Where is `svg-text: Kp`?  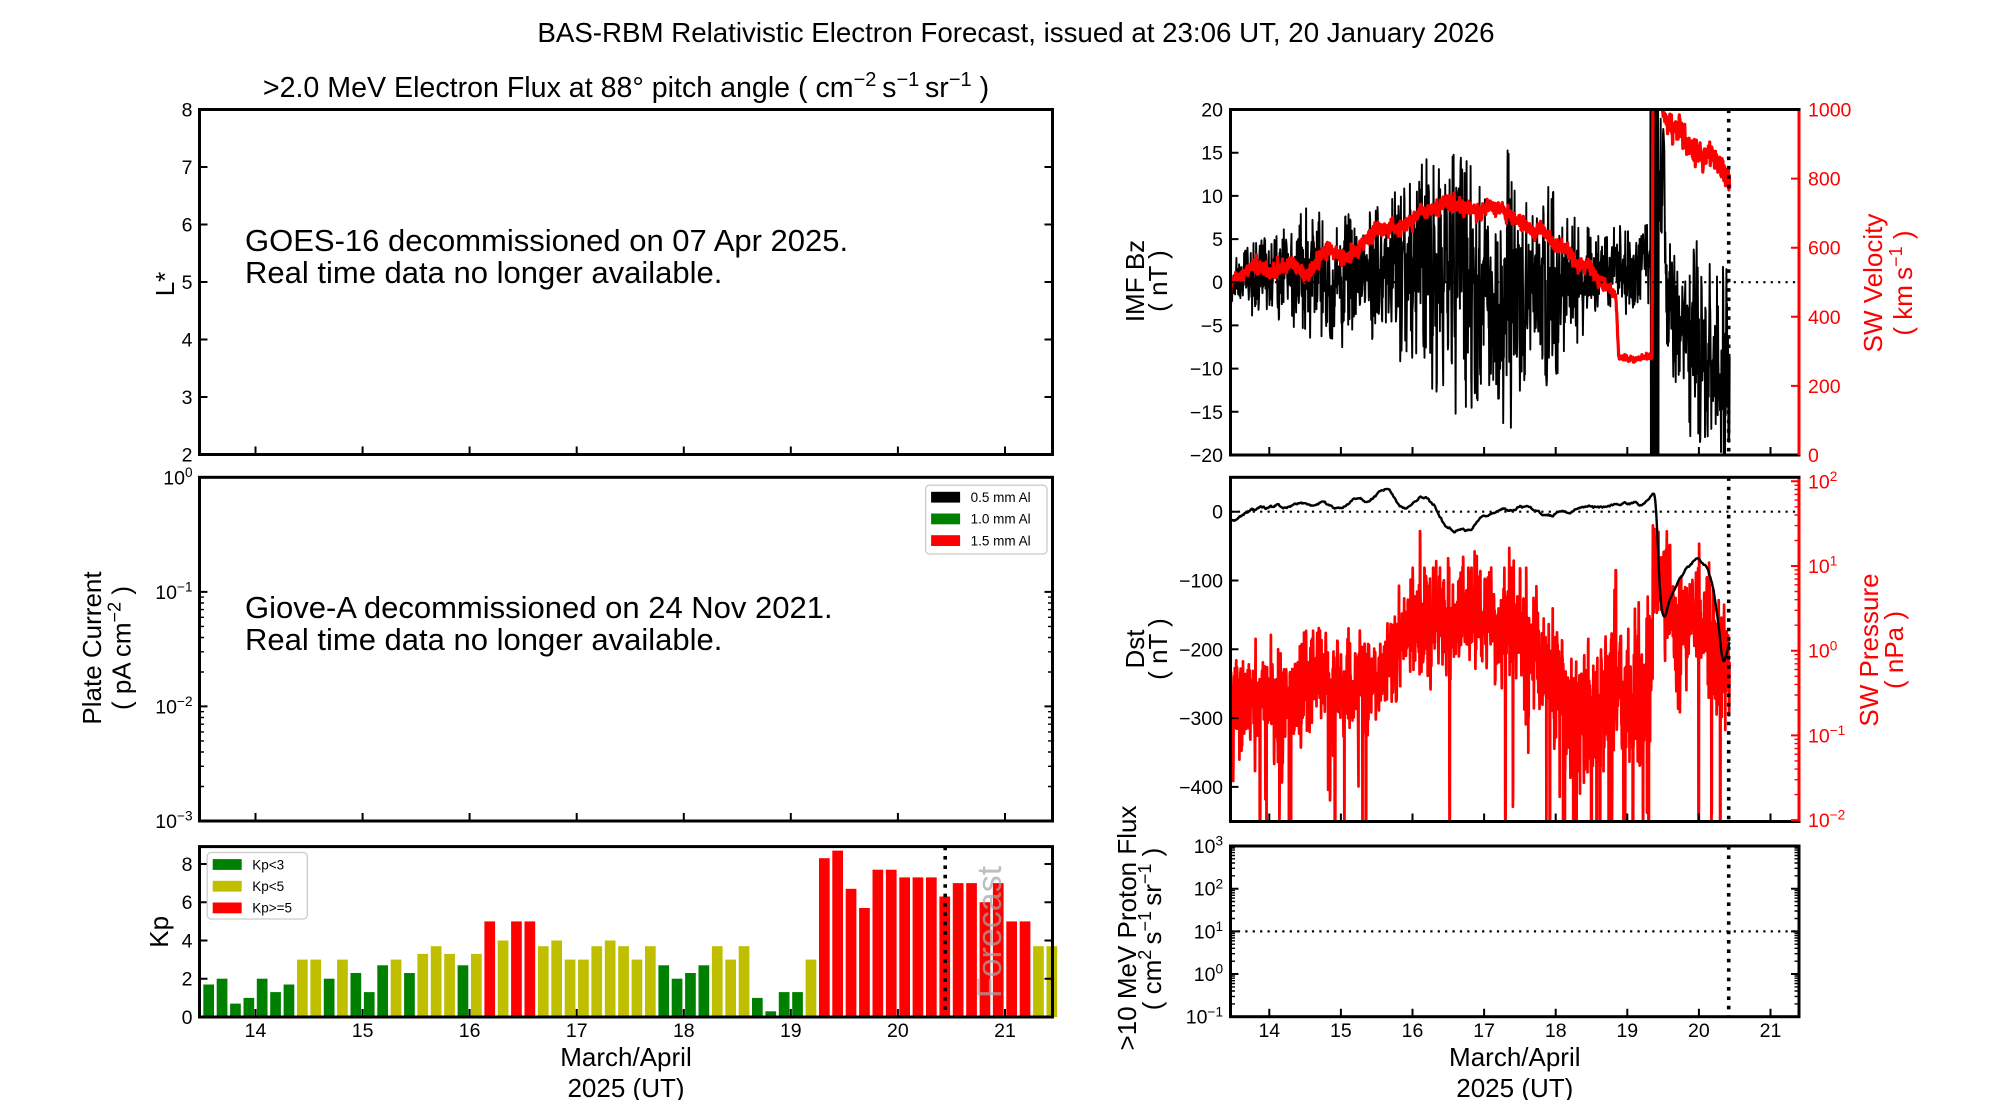
svg-text: Kp is located at coordinates (159, 932).